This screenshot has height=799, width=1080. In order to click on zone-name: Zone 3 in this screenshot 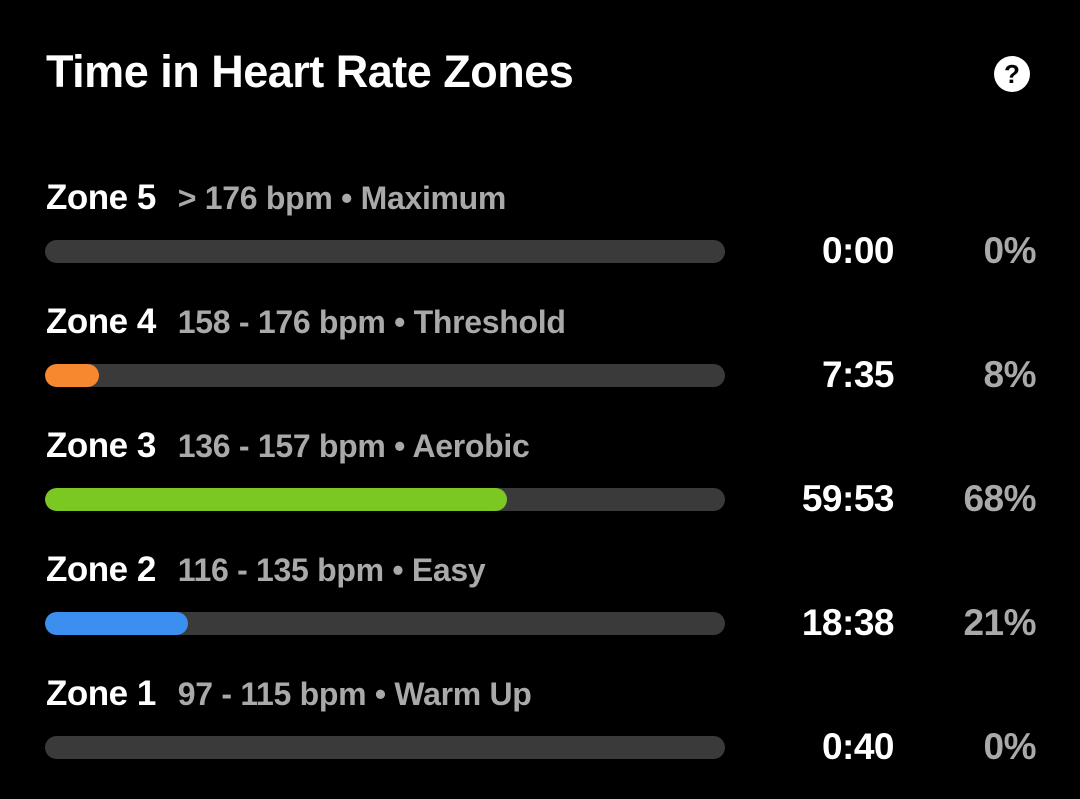, I will do `click(101, 445)`.